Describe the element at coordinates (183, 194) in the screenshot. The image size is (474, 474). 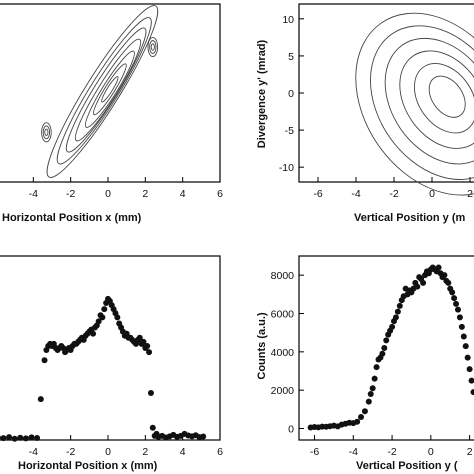
I see `x-tick-label: 4` at that location.